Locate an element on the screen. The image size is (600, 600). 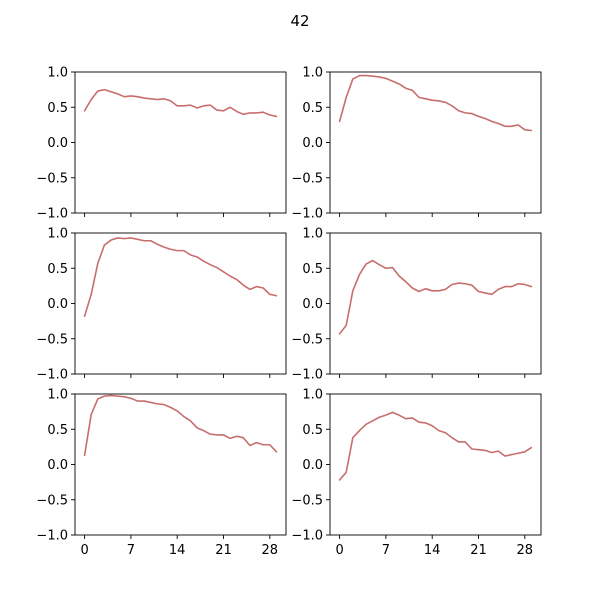
subplot-2: −1.0 −0.5 0.0 0.5 1.0 is located at coordinates (416, 144).